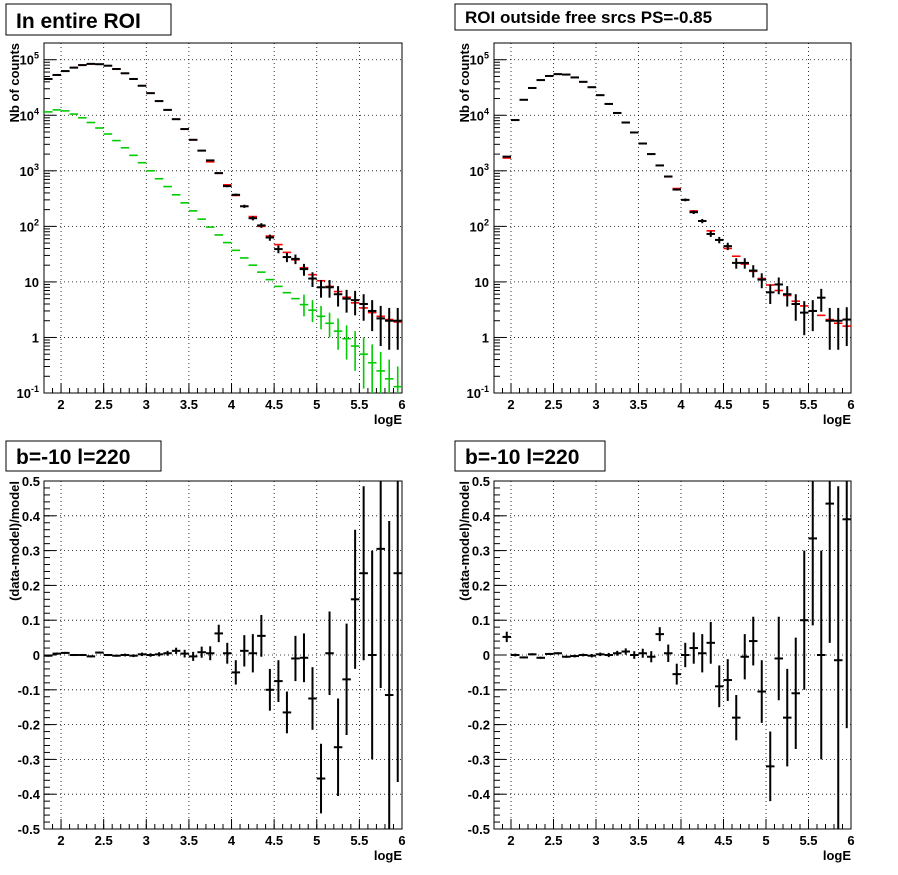 This screenshot has height=875, width=898. I want to click on panel-title-box: ROI outside free srcs PS=-0.85, so click(611, 17).